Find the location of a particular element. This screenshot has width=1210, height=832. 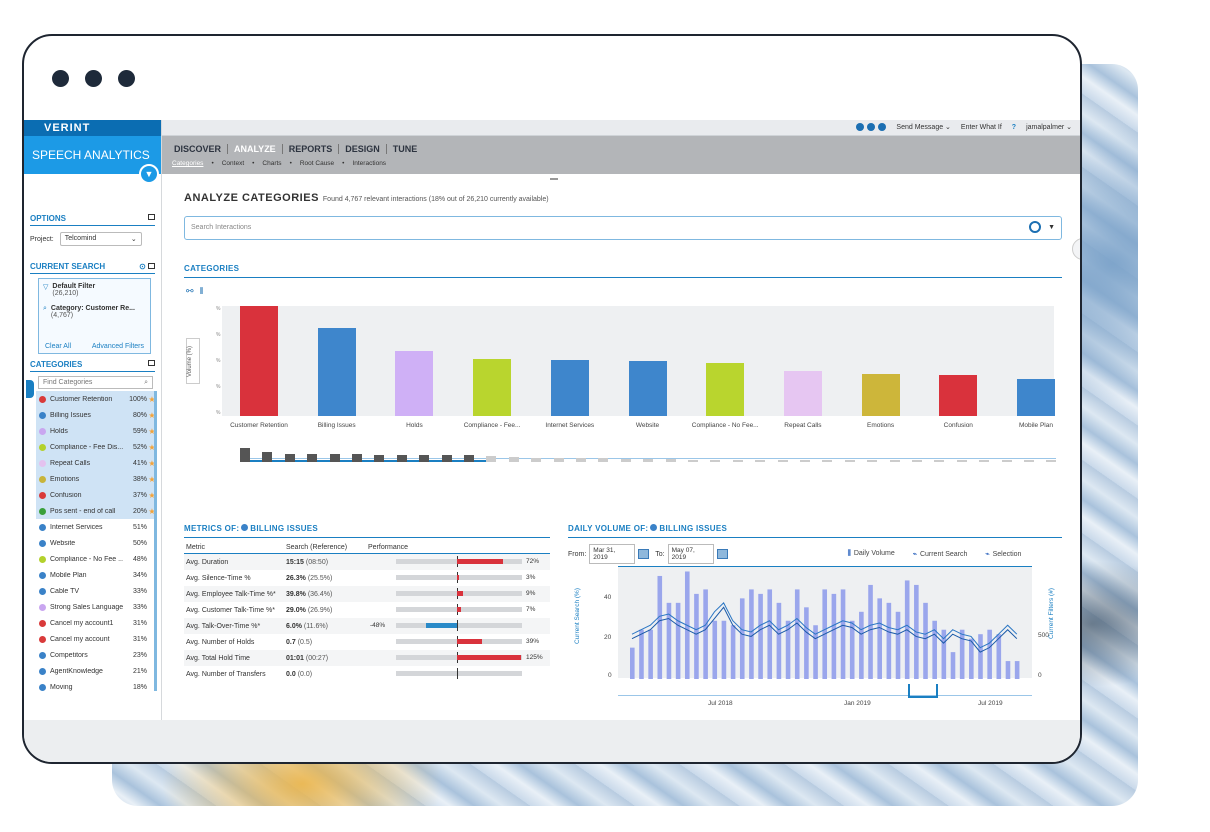

clear-all-link: Clear All is located at coordinates (58, 346).